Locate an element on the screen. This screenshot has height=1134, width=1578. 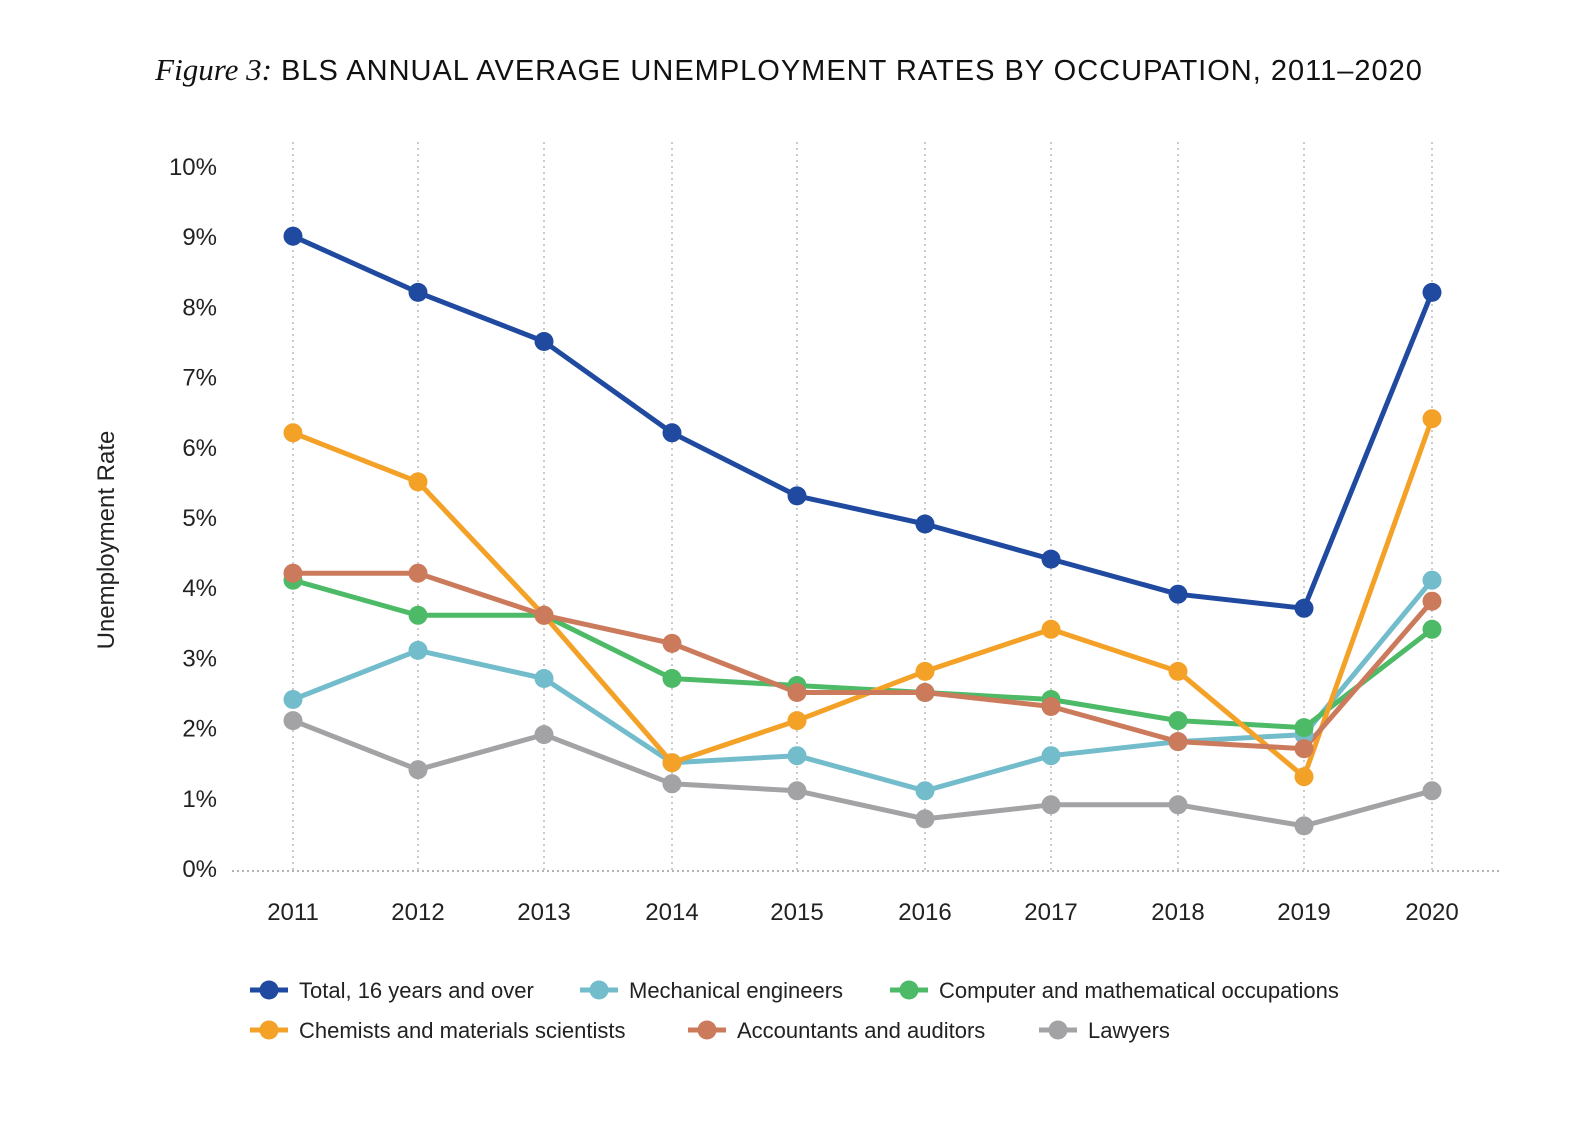
legend-item: Chemists and materials scientists is located at coordinates (437, 1030).